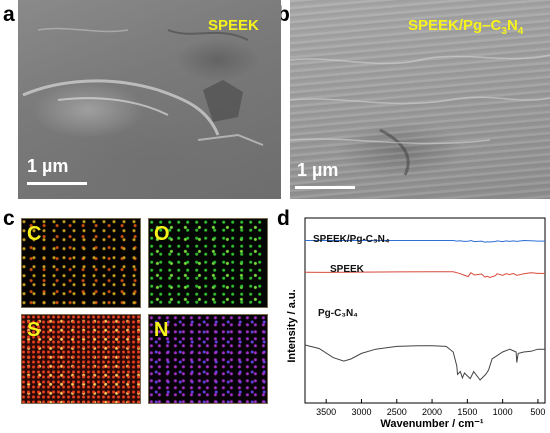 The height and width of the screenshot is (433, 550). Describe the element at coordinates (432, 424) in the screenshot. I see `x-axis-label: Wavenumber / cm⁻¹` at that location.